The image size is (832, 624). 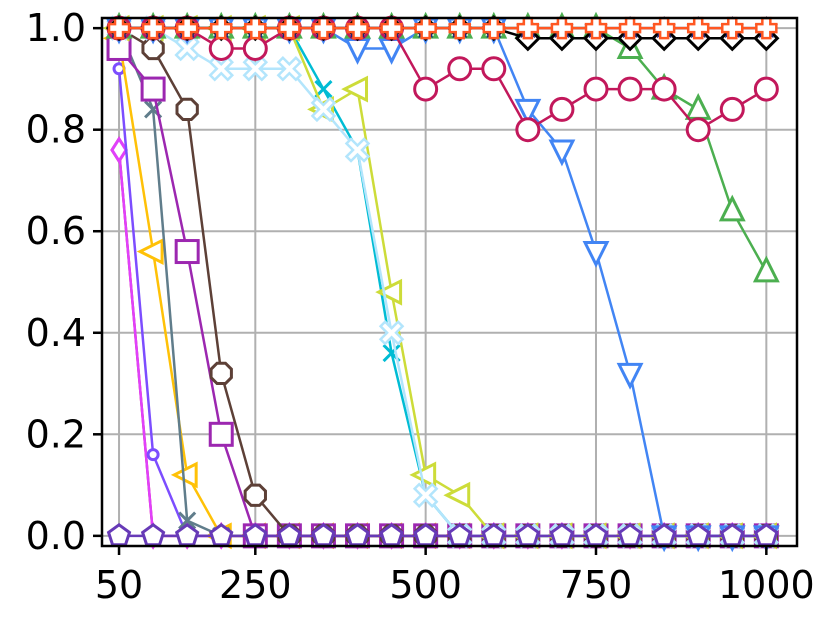 What do you see at coordinates (153, 455) in the screenshot?
I see `small-circle-marker` at bounding box center [153, 455].